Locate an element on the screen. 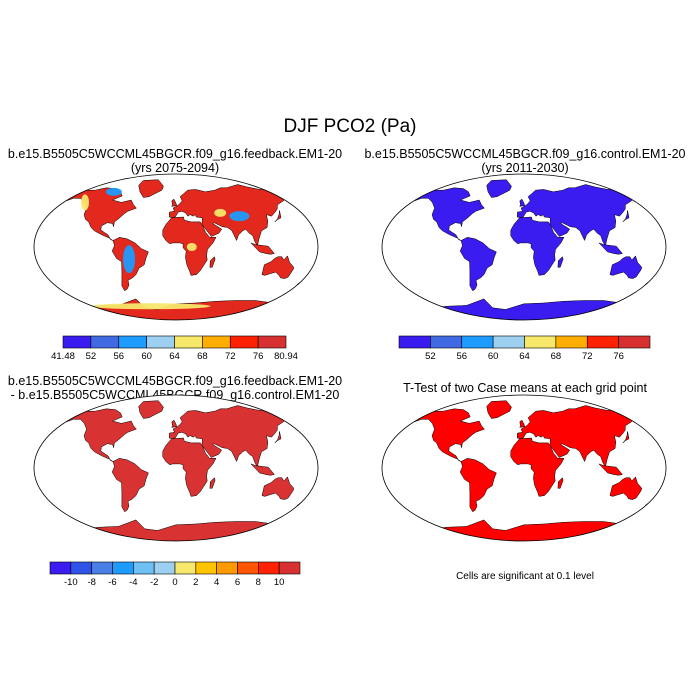 Image resolution: width=700 pixels, height=700 pixels. panel-difference-land-africa is located at coordinates (189, 467).